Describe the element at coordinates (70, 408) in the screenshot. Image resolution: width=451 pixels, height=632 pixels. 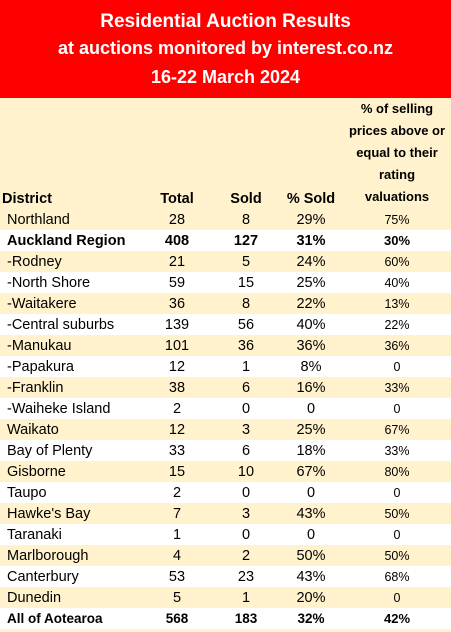
I see `cell-district: -Waiheke Island` at that location.